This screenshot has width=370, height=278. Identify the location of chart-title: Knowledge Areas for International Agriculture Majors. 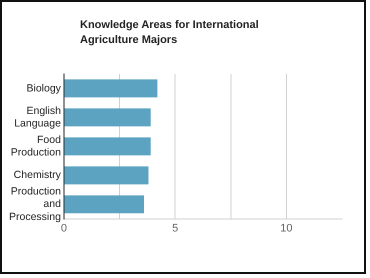
(170, 33).